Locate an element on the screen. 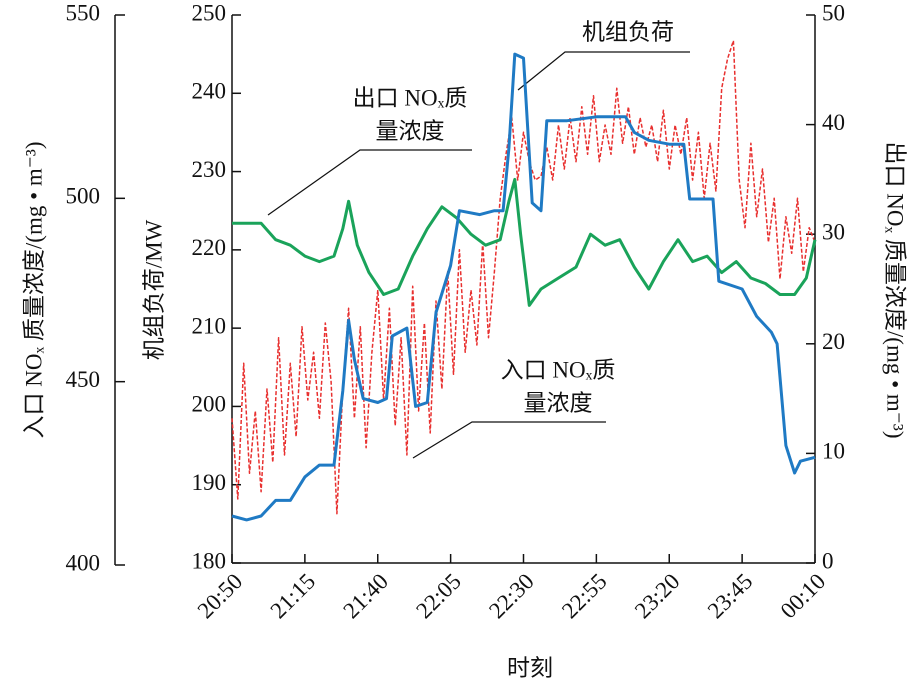 The height and width of the screenshot is (691, 922). y2-tick-label: 40 is located at coordinates (833, 122).